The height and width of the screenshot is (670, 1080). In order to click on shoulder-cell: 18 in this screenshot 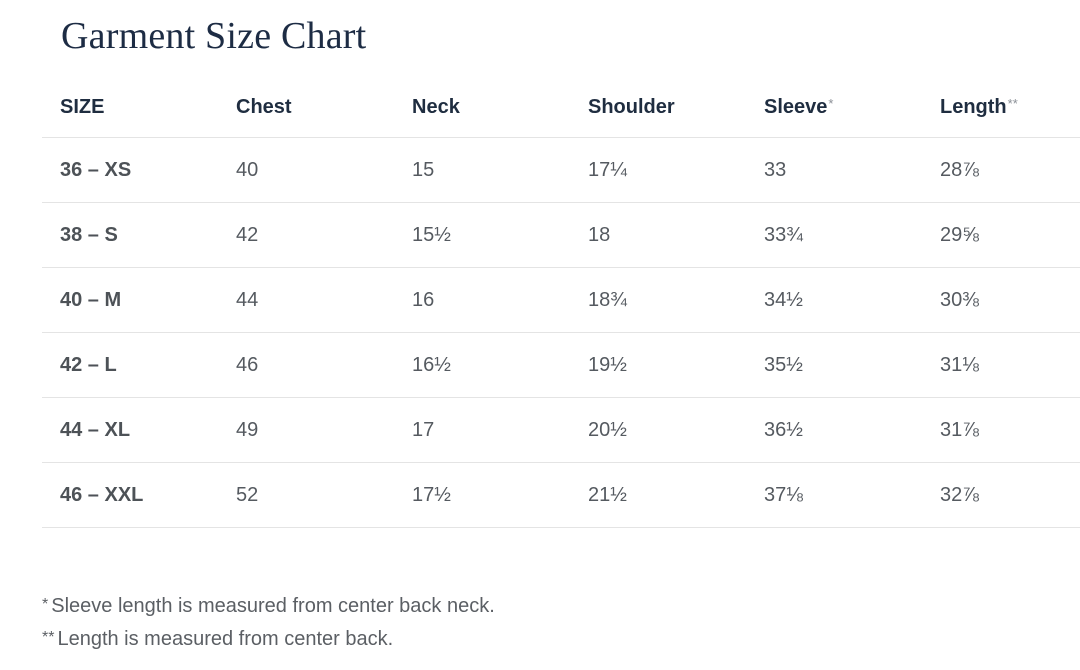, I will do `click(658, 235)`.